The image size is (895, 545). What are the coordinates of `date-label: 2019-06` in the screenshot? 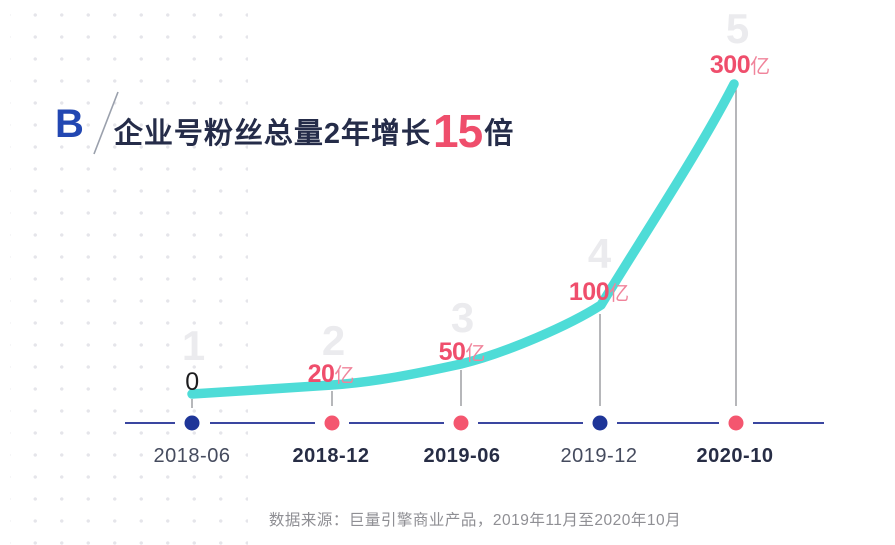 It's located at (462, 456).